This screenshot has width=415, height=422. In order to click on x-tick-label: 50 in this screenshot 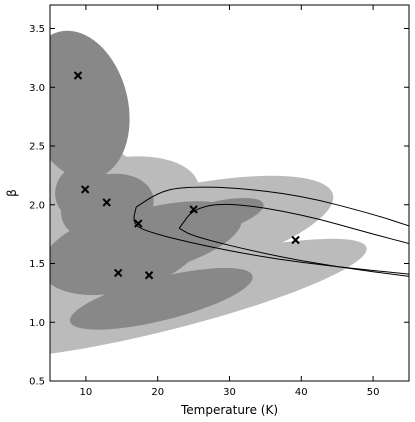, I will do `click(373, 392)`.